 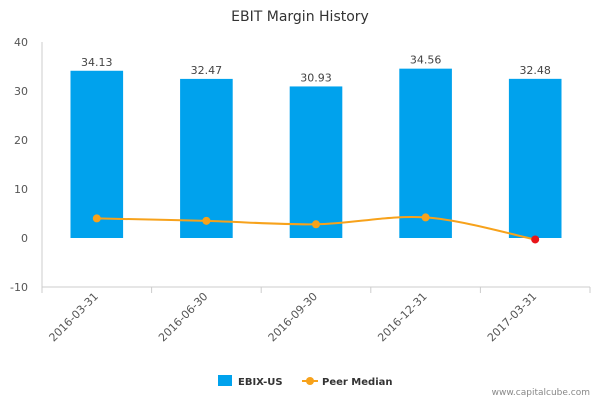 What do you see at coordinates (535, 70) in the screenshot?
I see `bar-data-label: 32.48` at bounding box center [535, 70].